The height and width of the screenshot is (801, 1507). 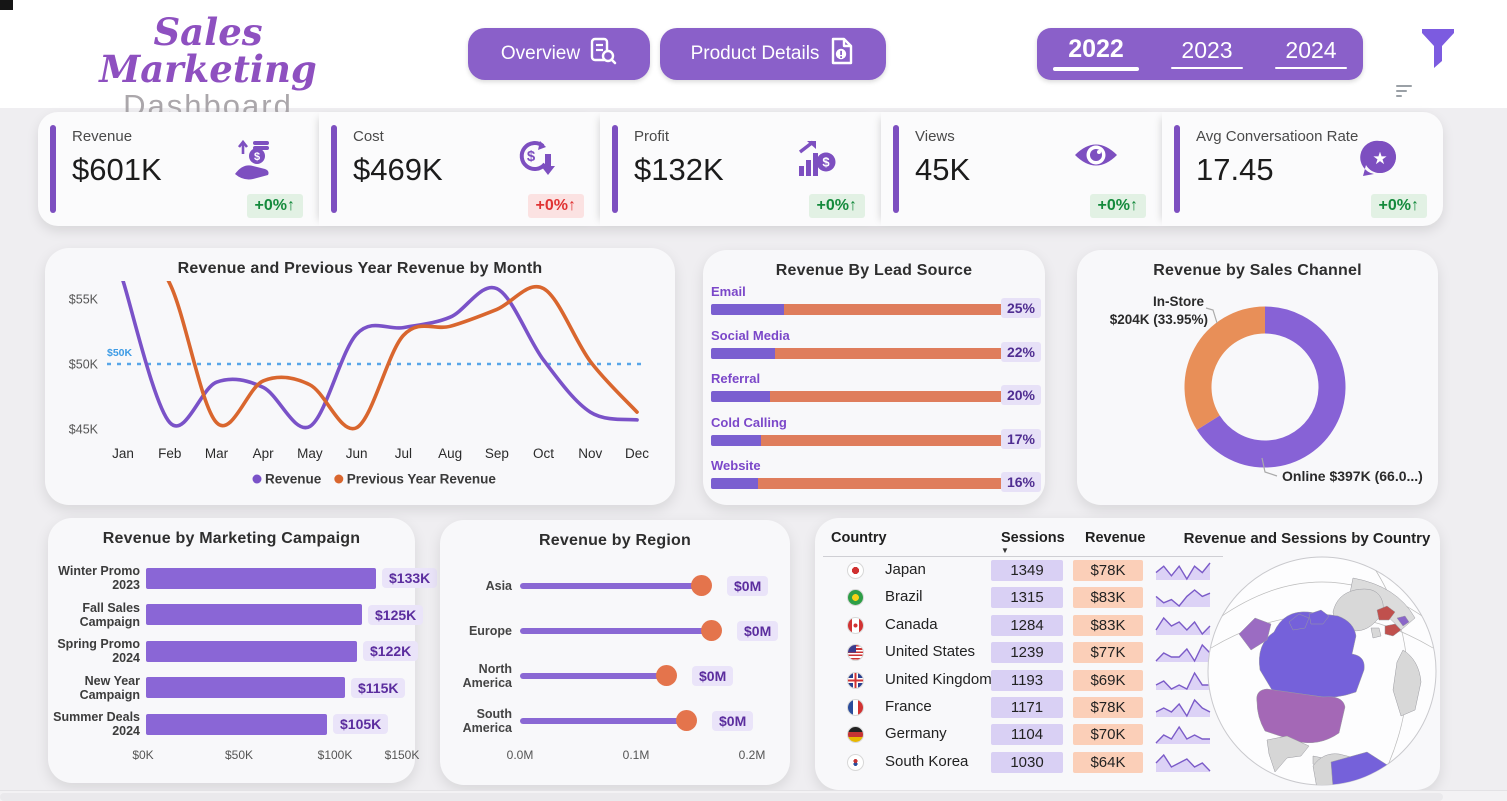 I want to click on x-axis-tick: Dec, so click(x=637, y=453).